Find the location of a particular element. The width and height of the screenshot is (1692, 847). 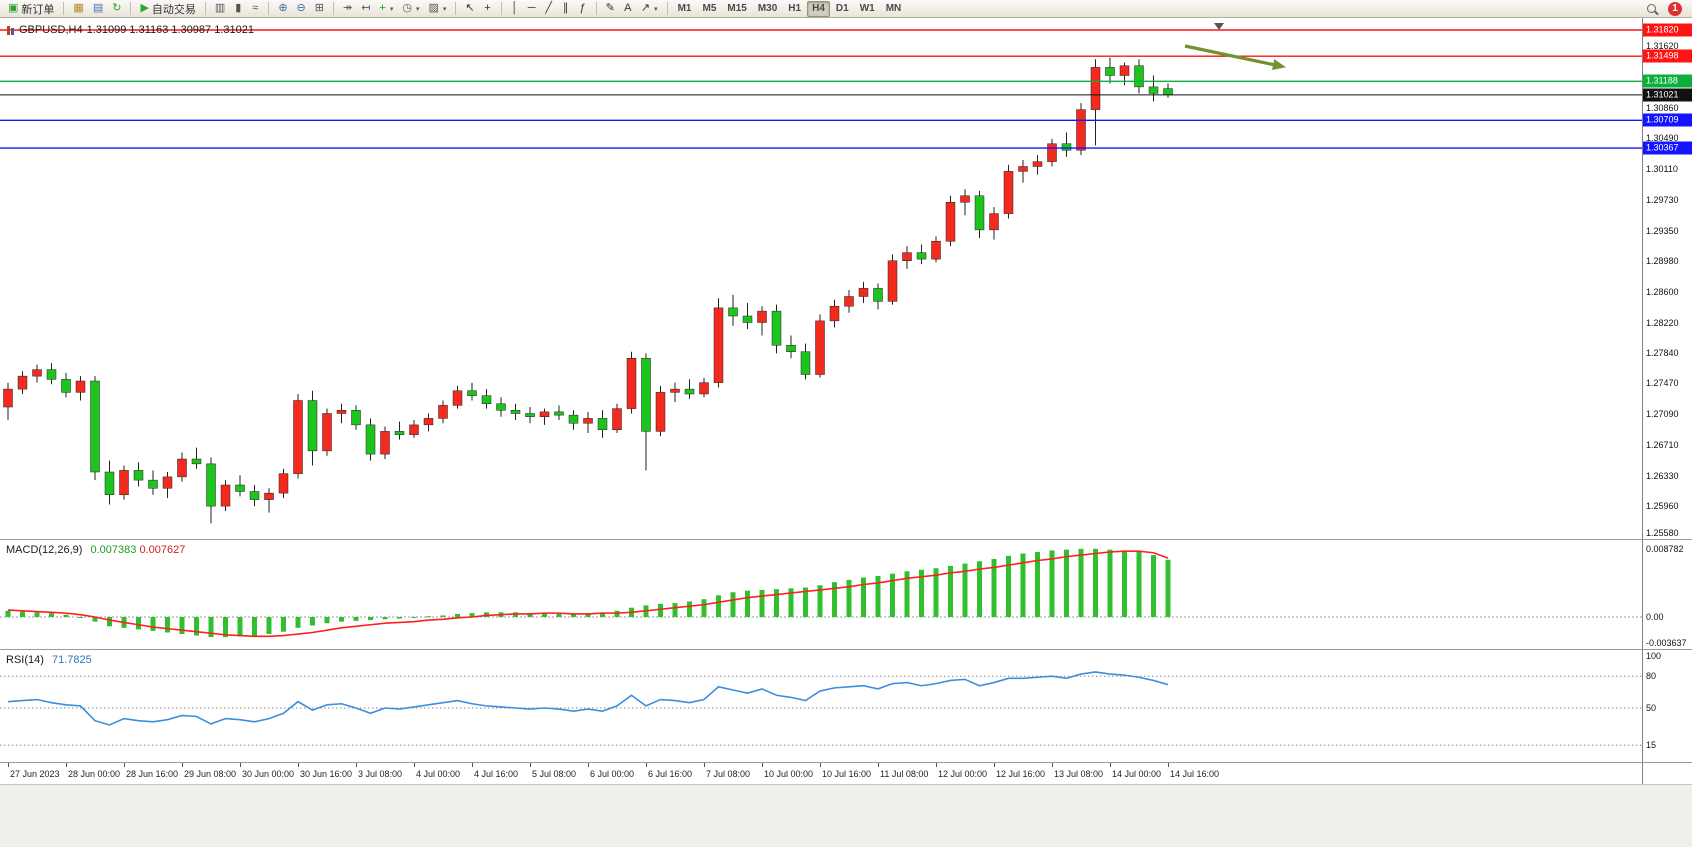

zoom-out-button: ⊖ is located at coordinates (301, 9).